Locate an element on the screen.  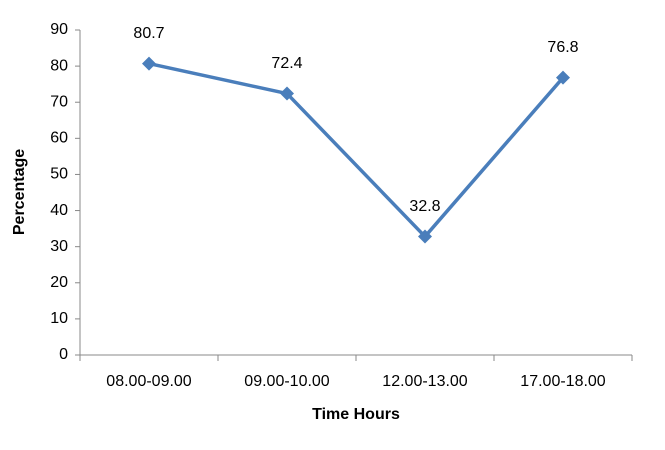
y-tick-label: 60 is located at coordinates (59, 138).